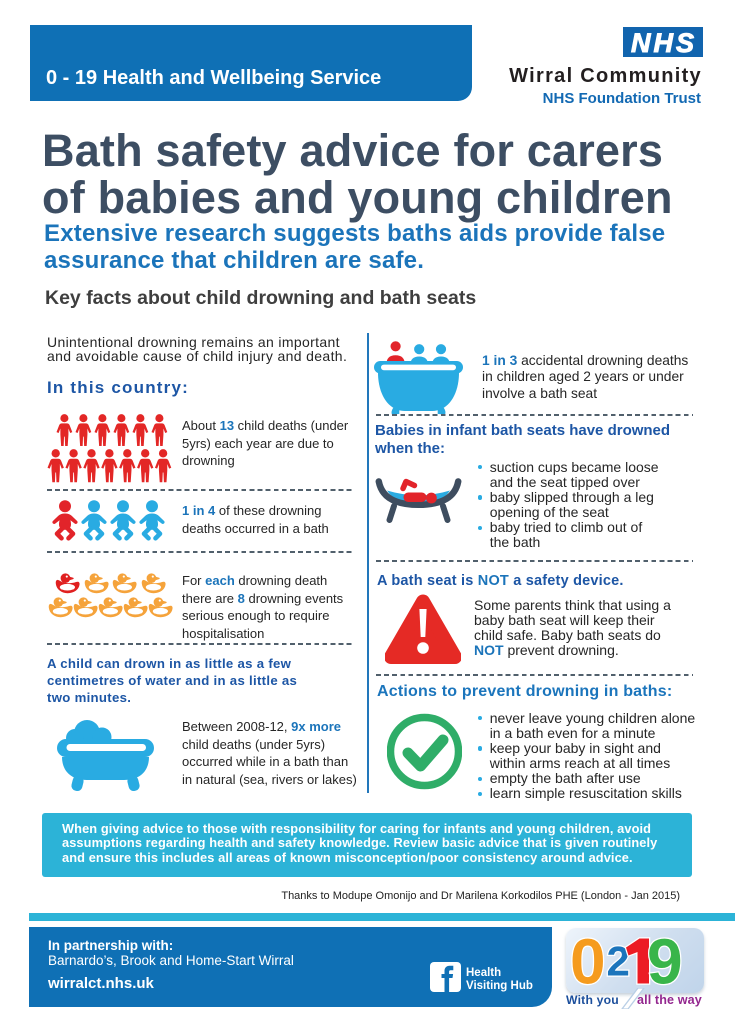 The width and height of the screenshot is (735, 1024). Describe the element at coordinates (665, 960) in the screenshot. I see `svg-text: 9` at that location.